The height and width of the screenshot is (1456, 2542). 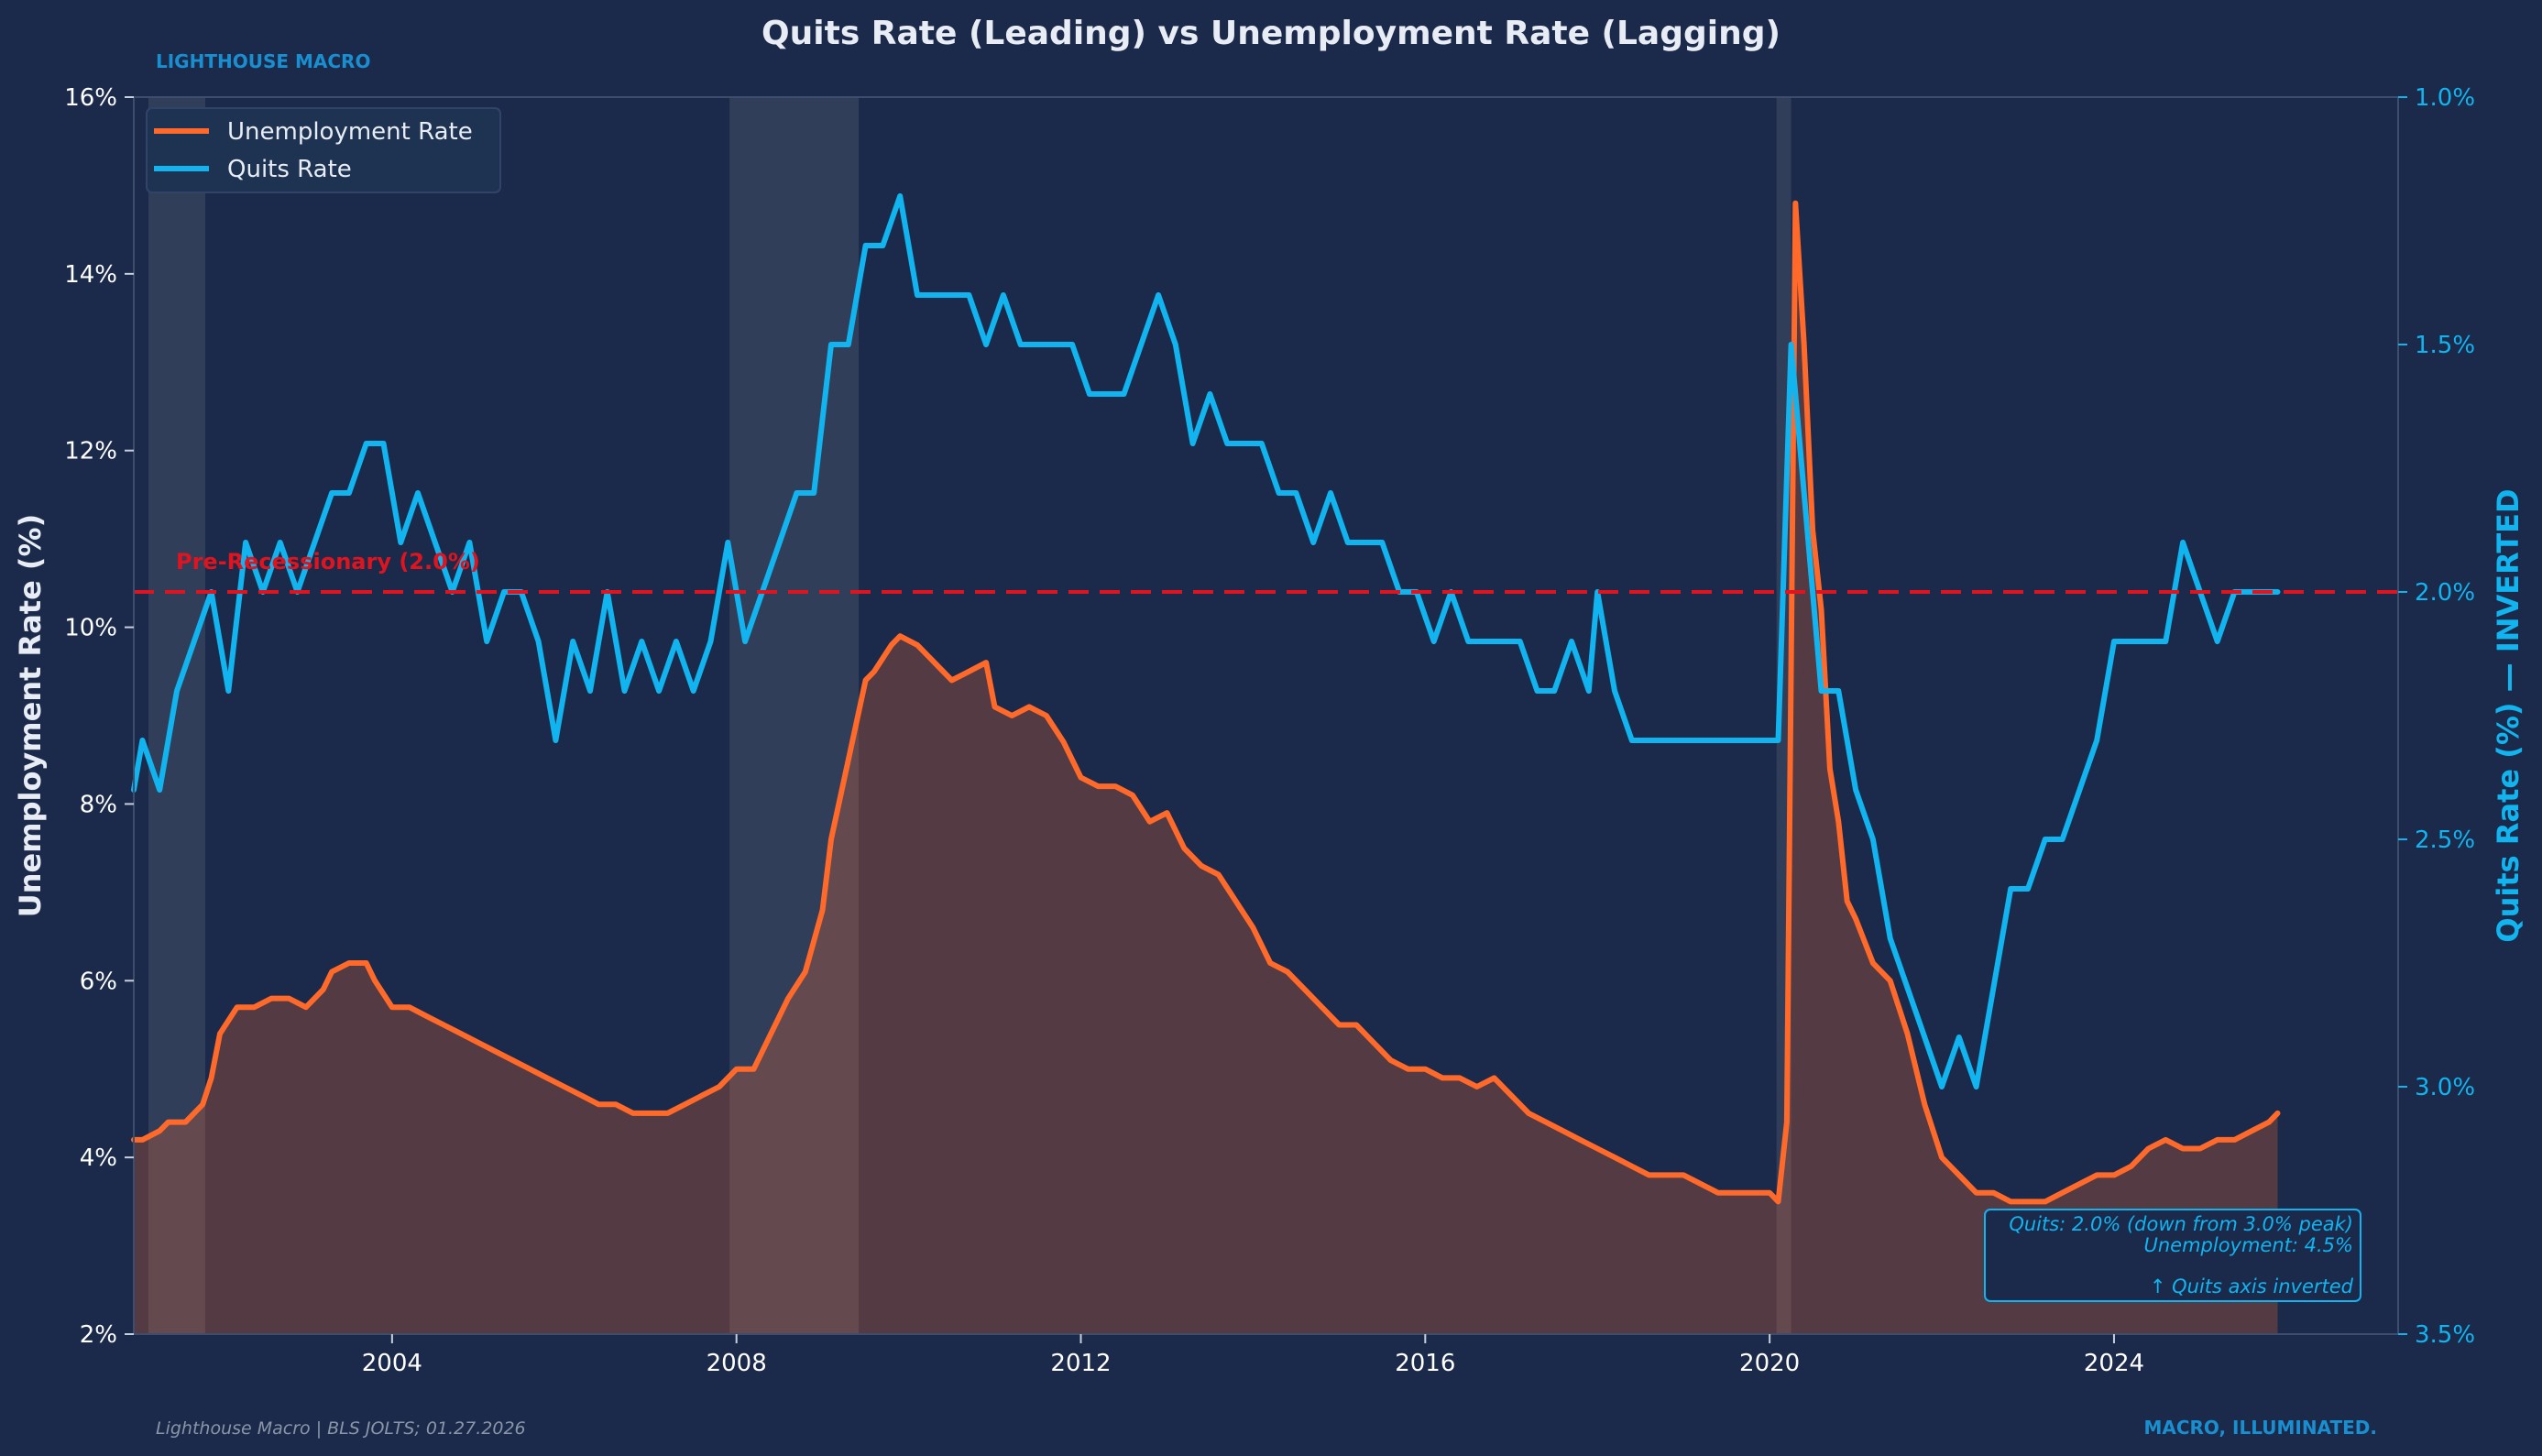 I want to click on left-tick-label: 14%, so click(x=90, y=275).